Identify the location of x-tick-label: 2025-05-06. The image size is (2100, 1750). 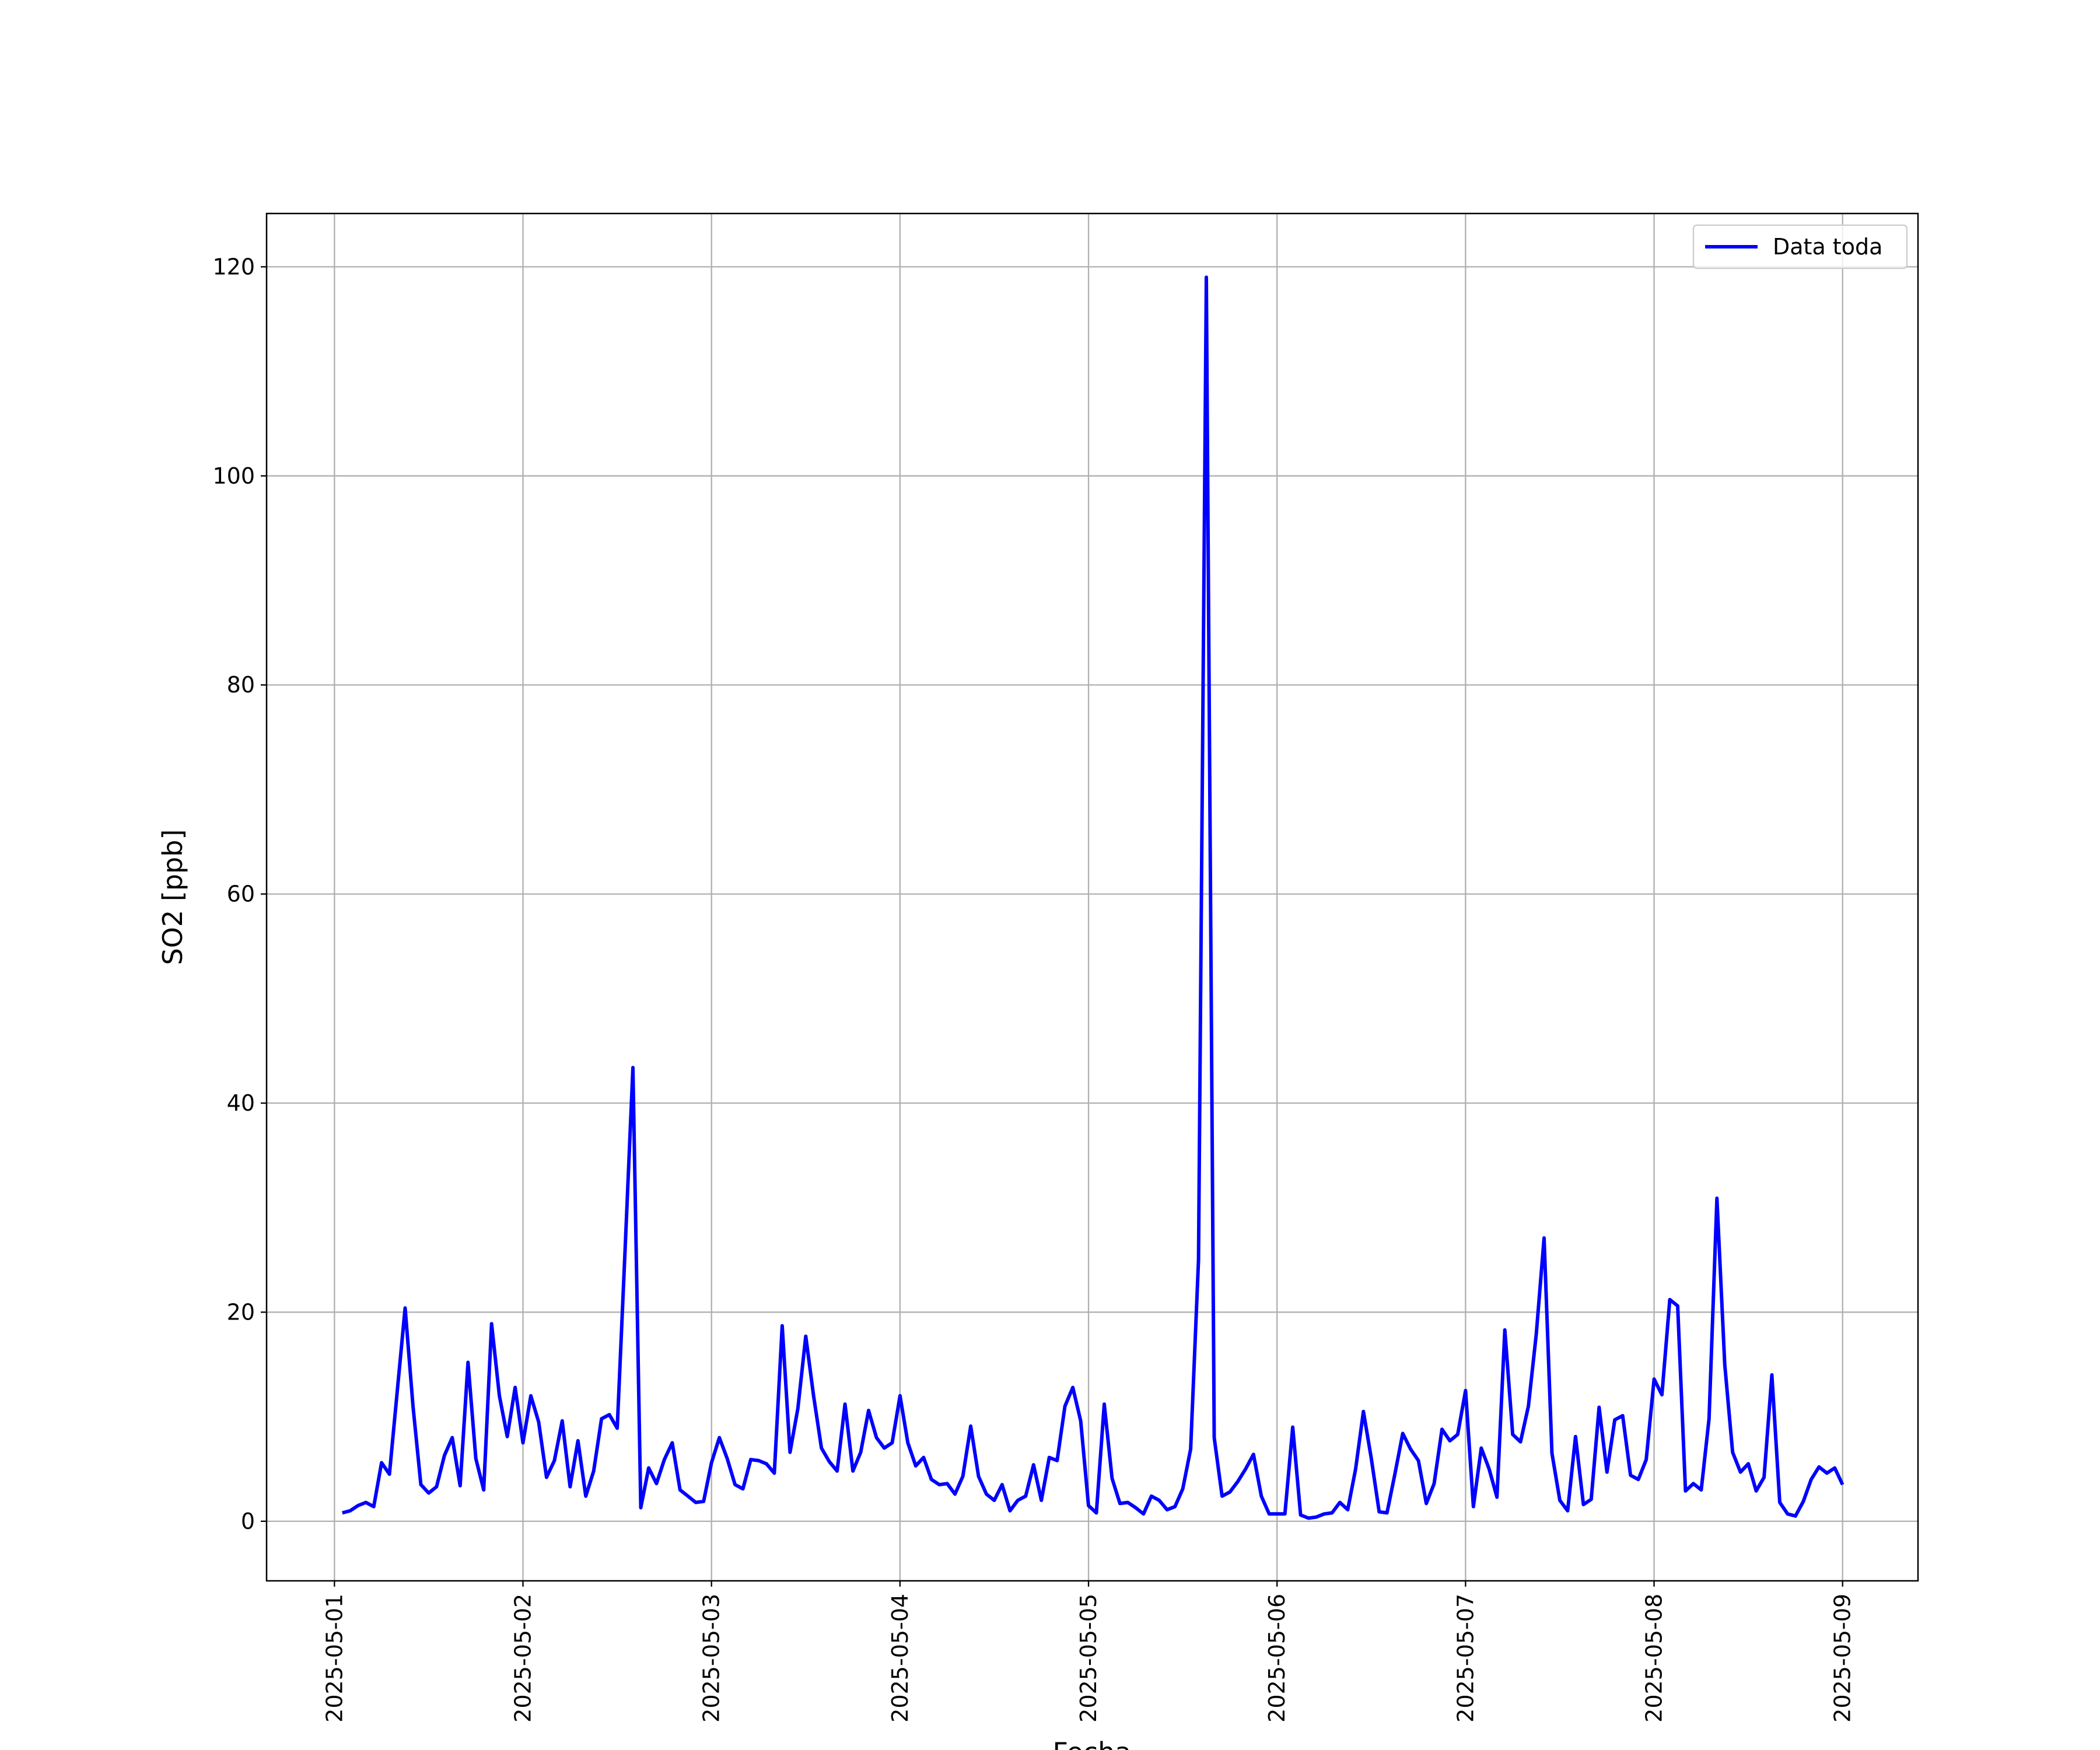
(1277, 1658).